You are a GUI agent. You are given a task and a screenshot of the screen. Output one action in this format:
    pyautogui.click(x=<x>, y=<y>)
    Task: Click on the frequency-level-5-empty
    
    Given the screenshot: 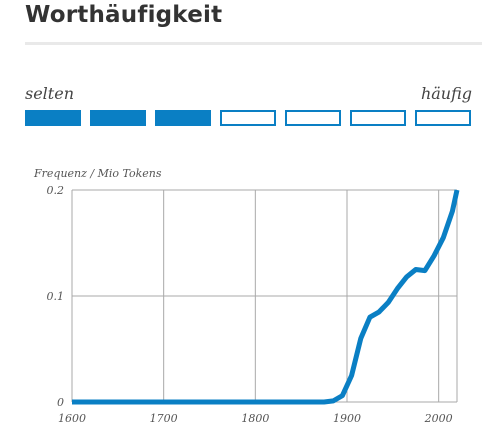 What is the action you would take?
    pyautogui.click(x=313, y=118)
    